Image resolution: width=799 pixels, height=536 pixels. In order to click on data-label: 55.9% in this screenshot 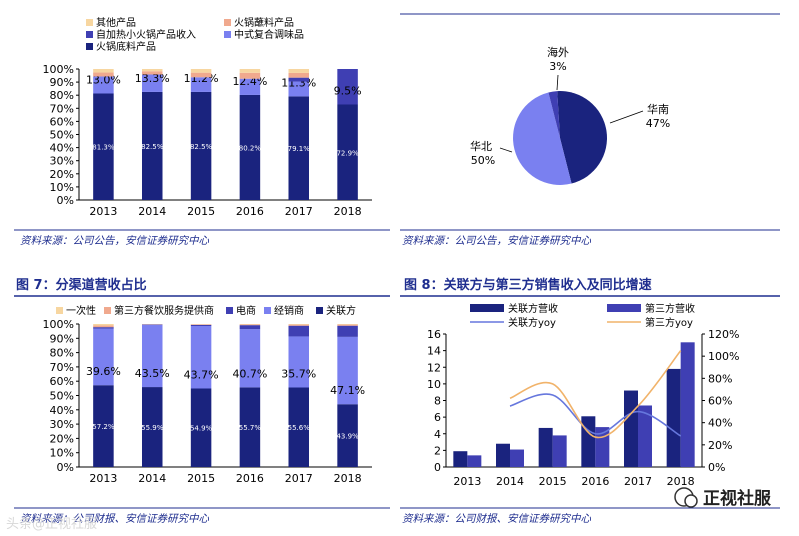, I will do `click(152, 428)`.